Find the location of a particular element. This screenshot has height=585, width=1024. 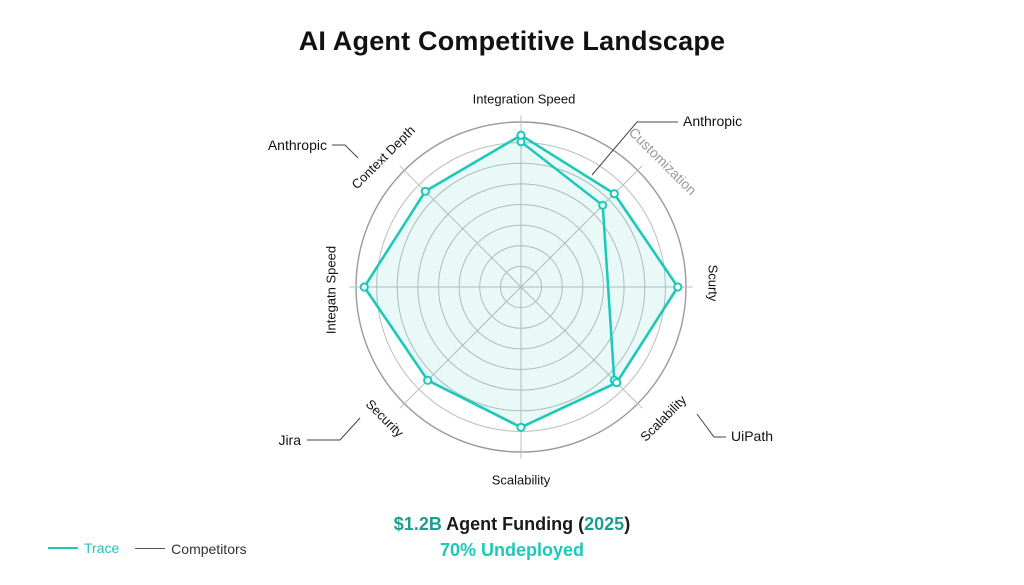

callout-line-jira is located at coordinates (334, 429).